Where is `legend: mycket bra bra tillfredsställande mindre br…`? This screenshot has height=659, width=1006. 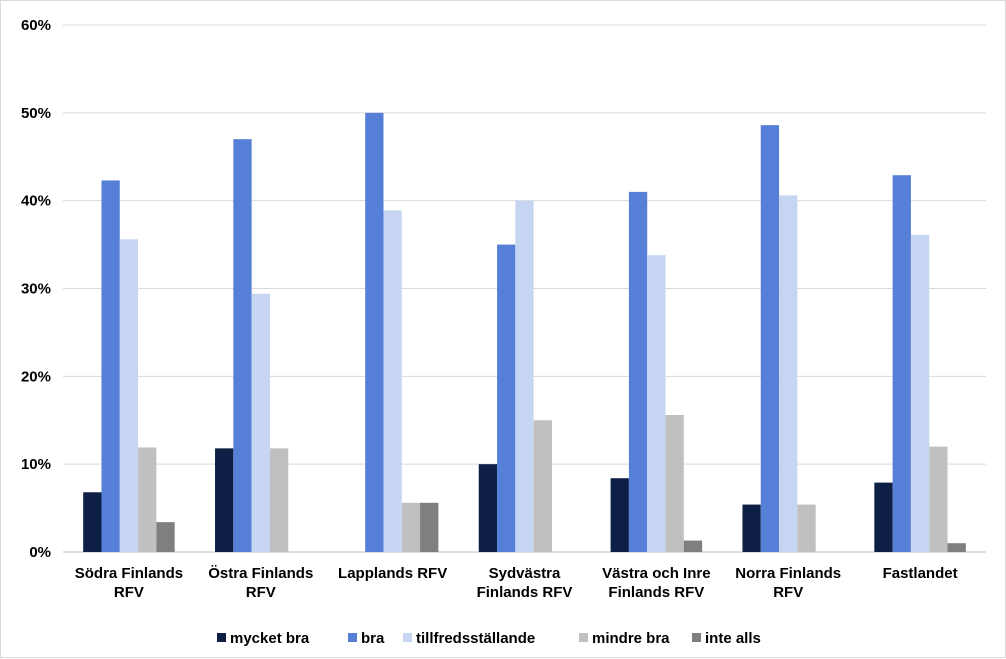
legend: mycket bra bra tillfredsställande mindre br… is located at coordinates (489, 638).